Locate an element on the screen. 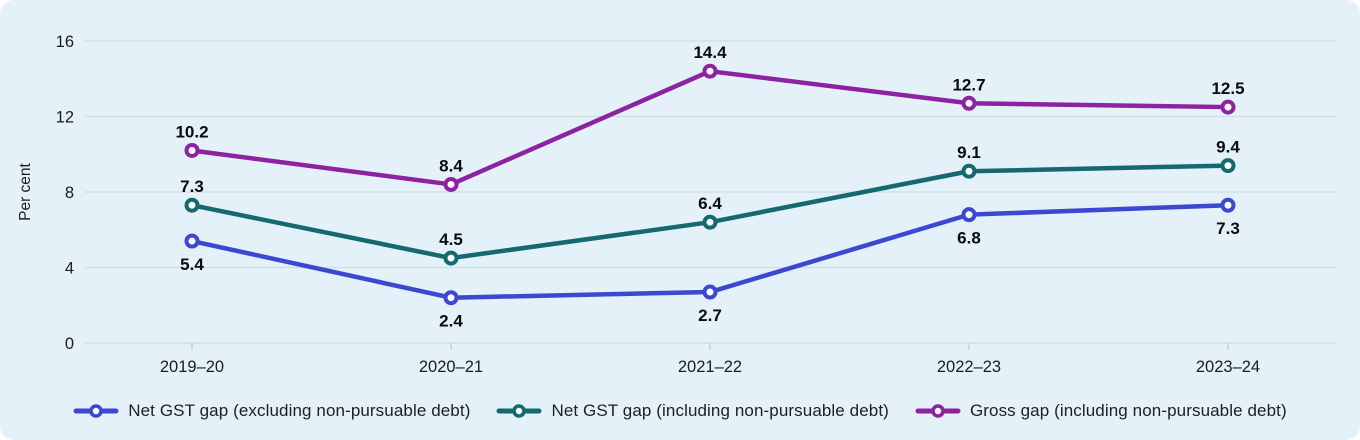 The width and height of the screenshot is (1360, 440). data-label: 4.5 is located at coordinates (451, 239).